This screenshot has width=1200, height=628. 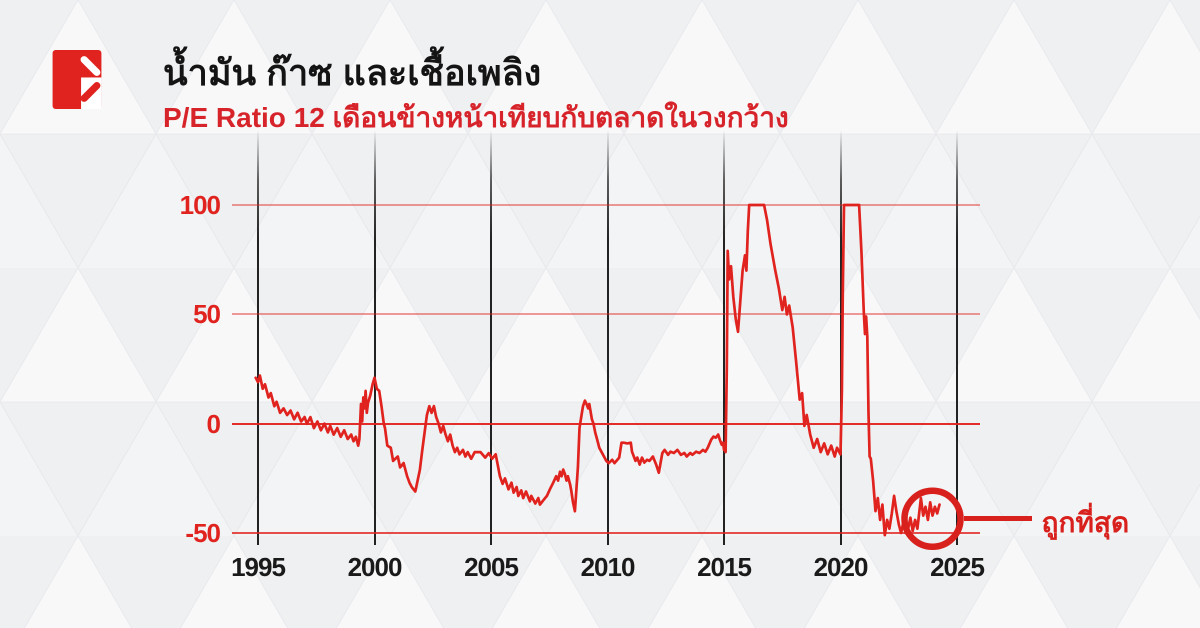 What do you see at coordinates (352, 72) in the screenshot?
I see `page-title: น้ำมัน ก๊าซ และเชื้อเพลิง` at bounding box center [352, 72].